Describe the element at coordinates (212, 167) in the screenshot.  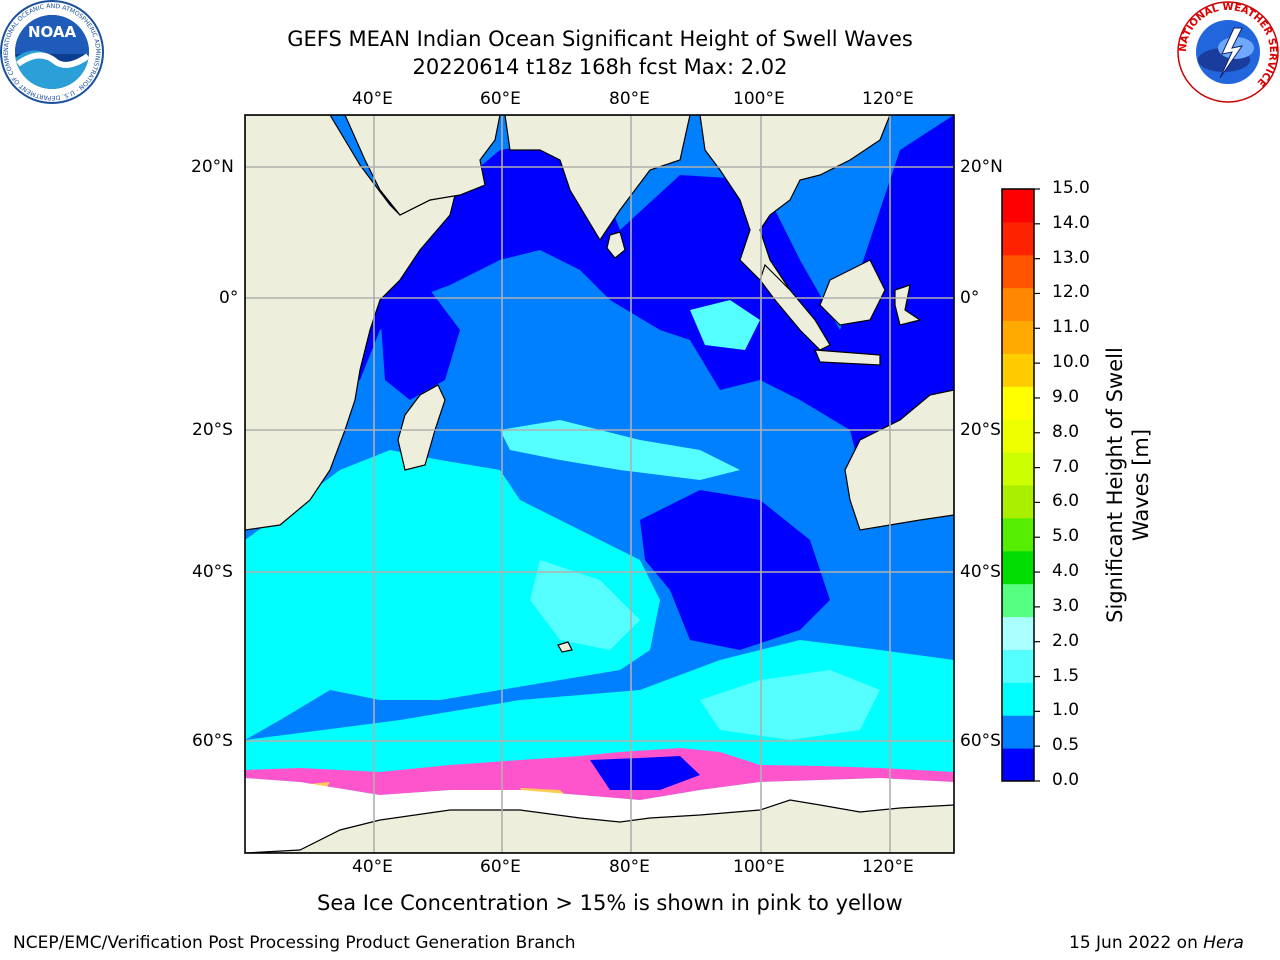
I see `lat-label-left-20n: 20°N` at that location.